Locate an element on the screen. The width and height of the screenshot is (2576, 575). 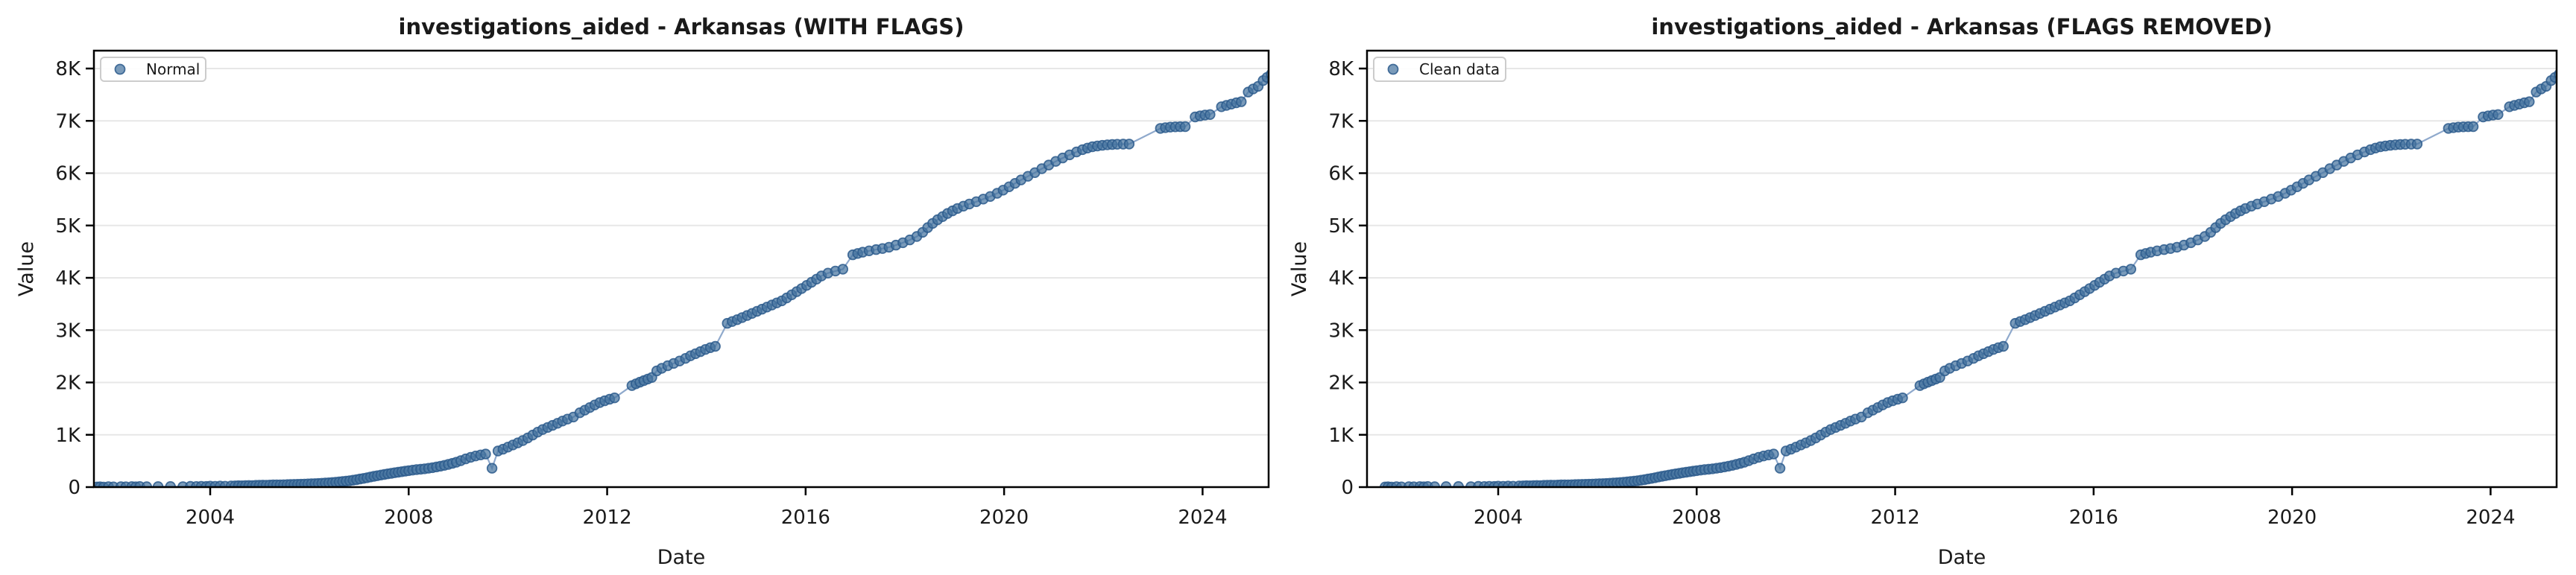
legend: Clean data is located at coordinates (1439, 69).